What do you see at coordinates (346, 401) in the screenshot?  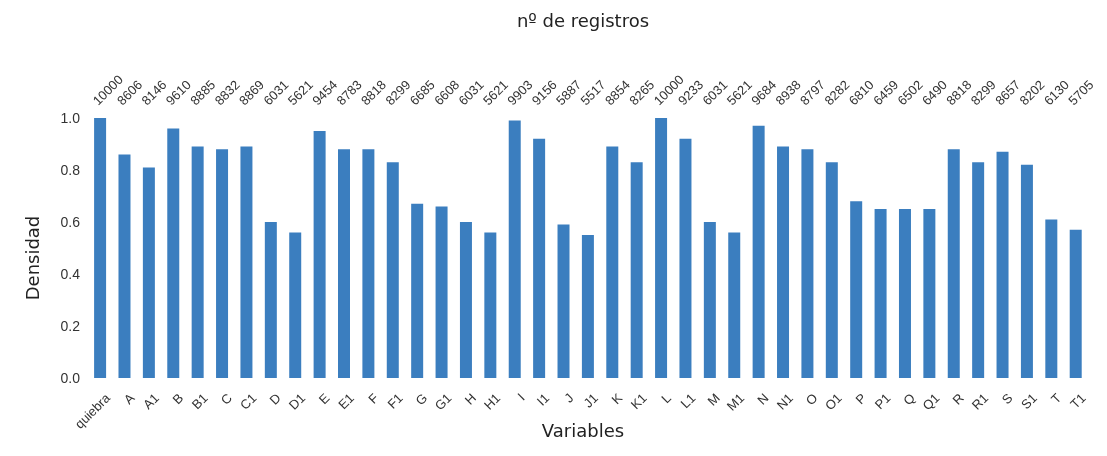 I see `x-tick-label: E1` at bounding box center [346, 401].